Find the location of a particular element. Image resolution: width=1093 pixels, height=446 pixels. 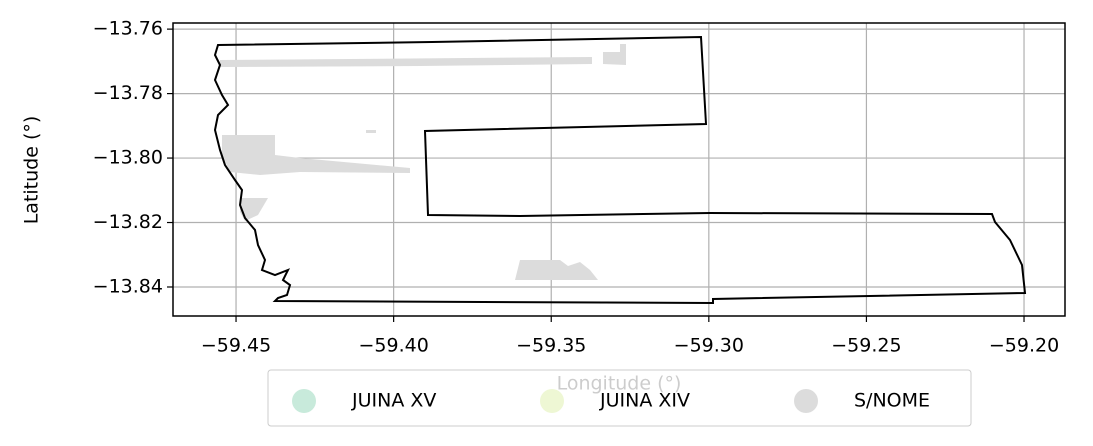

x-tick-label: −59.20 is located at coordinates (1024, 346).